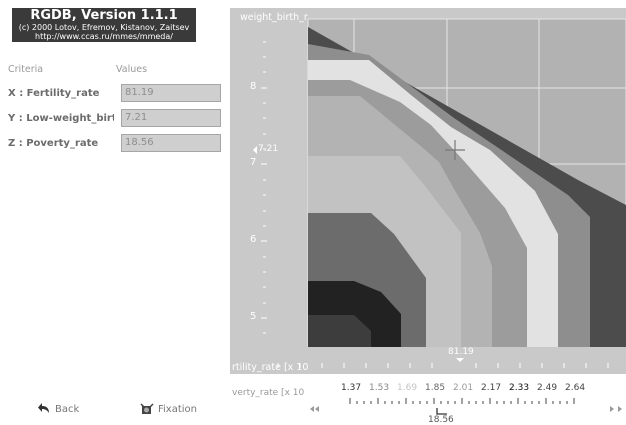 Image resolution: width=626 pixels, height=425 pixels. What do you see at coordinates (147, 408) in the screenshot?
I see `fixation-icon` at bounding box center [147, 408].